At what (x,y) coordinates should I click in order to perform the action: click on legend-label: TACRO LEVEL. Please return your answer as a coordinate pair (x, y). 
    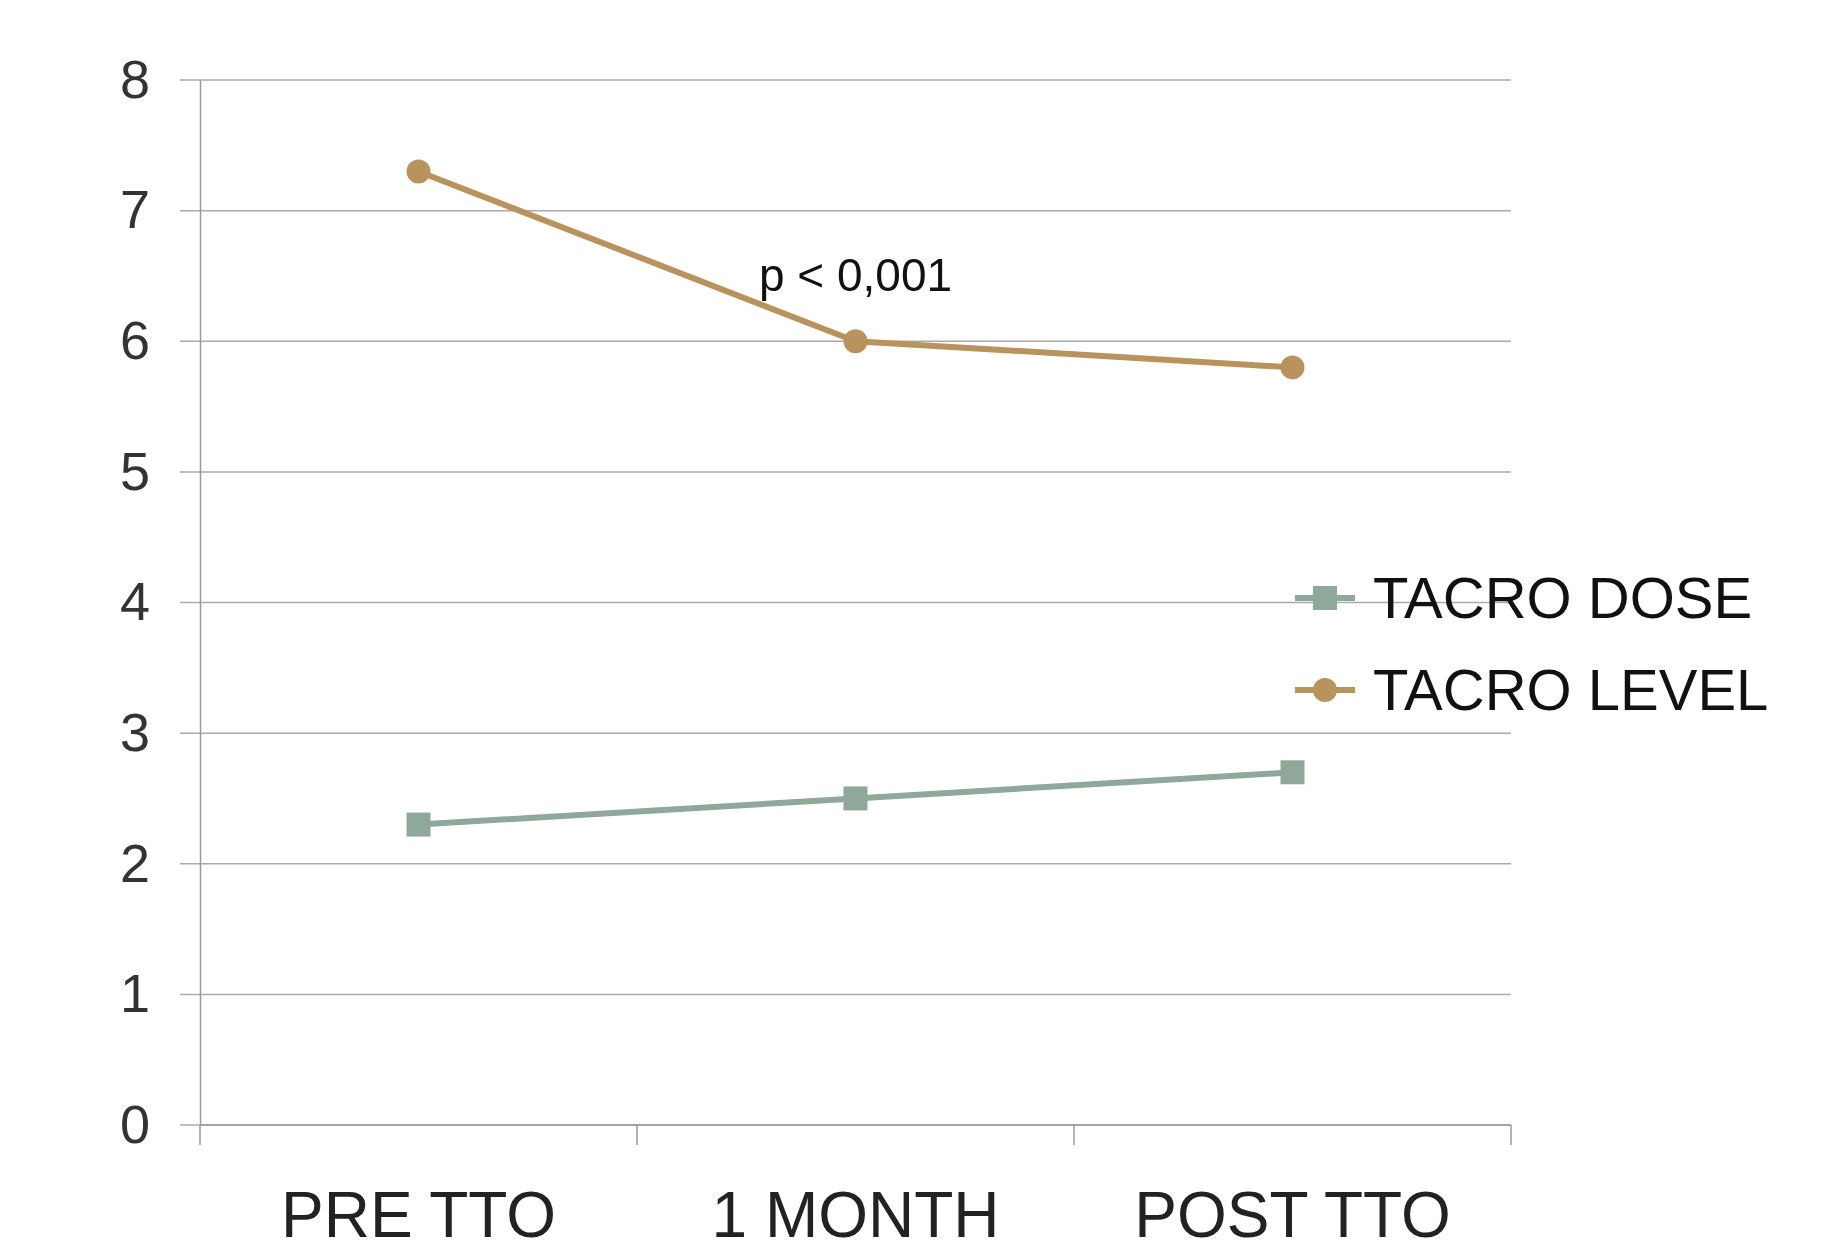
    Looking at the image, I should click on (1571, 689).